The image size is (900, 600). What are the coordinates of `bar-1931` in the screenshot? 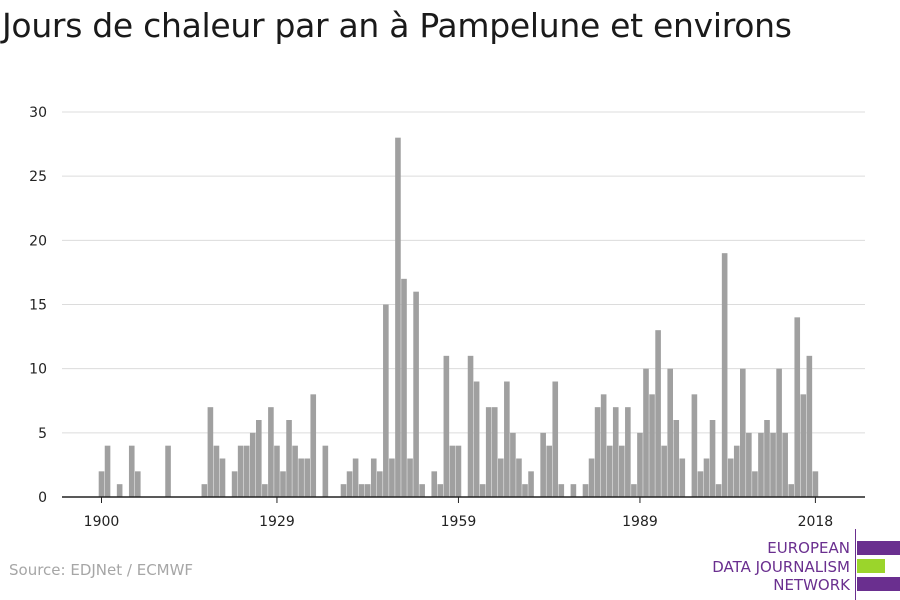 It's located at (289, 458).